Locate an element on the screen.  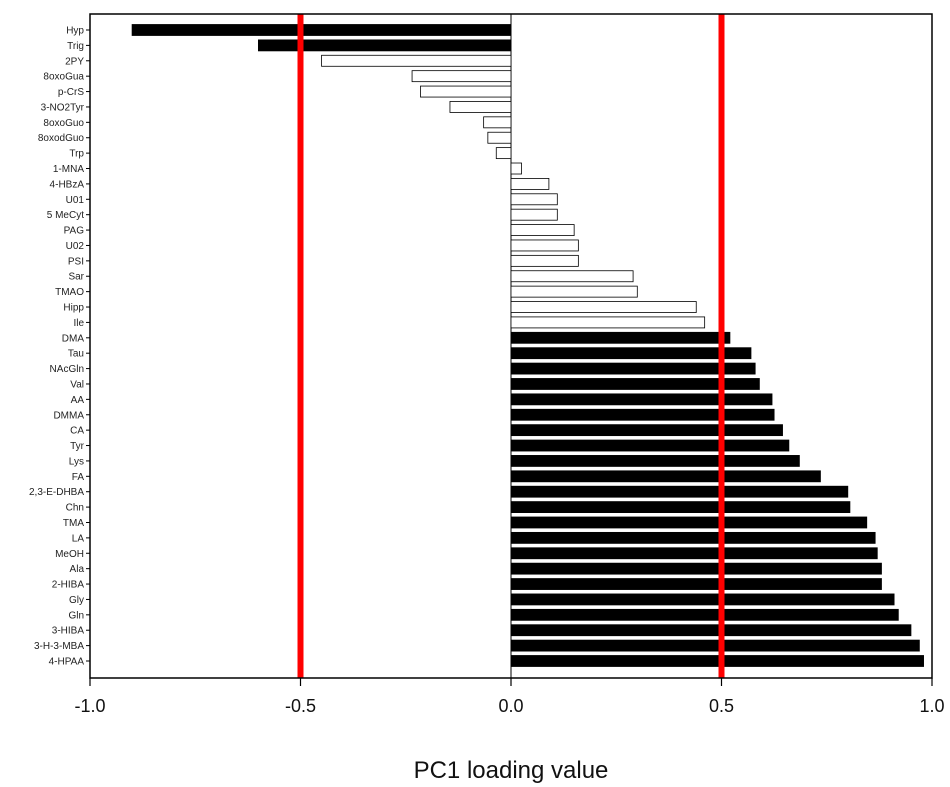
category-label: U02 is located at coordinates (75, 246).